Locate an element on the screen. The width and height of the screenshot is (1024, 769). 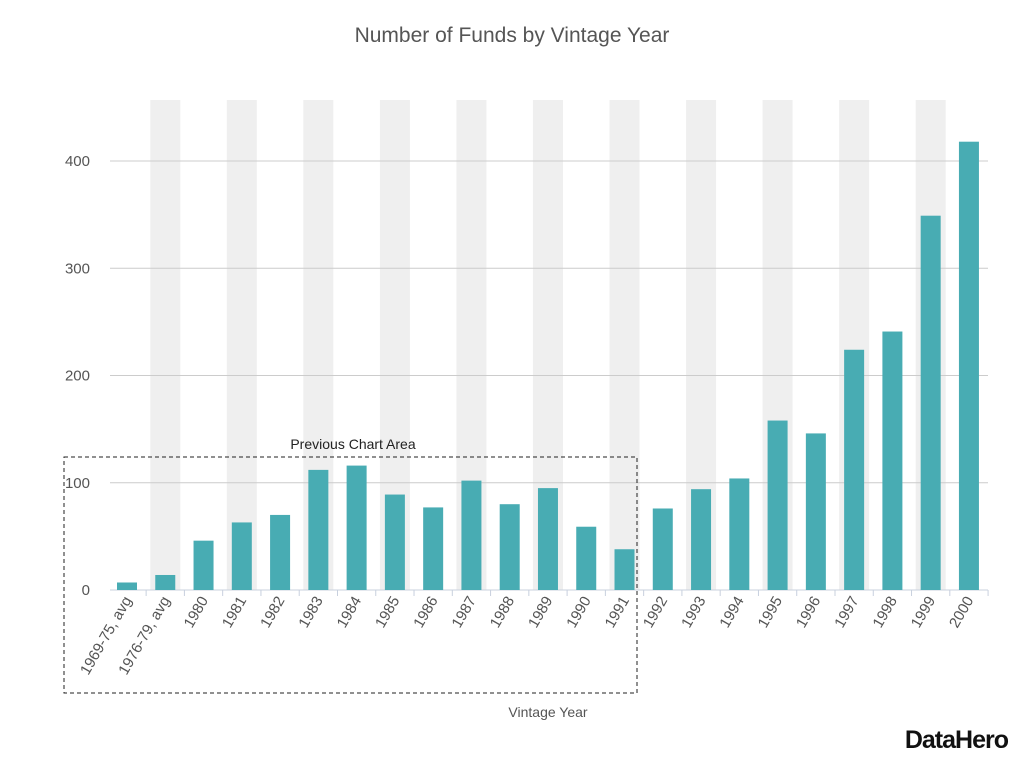
y-tick-label: 200 is located at coordinates (77, 376).